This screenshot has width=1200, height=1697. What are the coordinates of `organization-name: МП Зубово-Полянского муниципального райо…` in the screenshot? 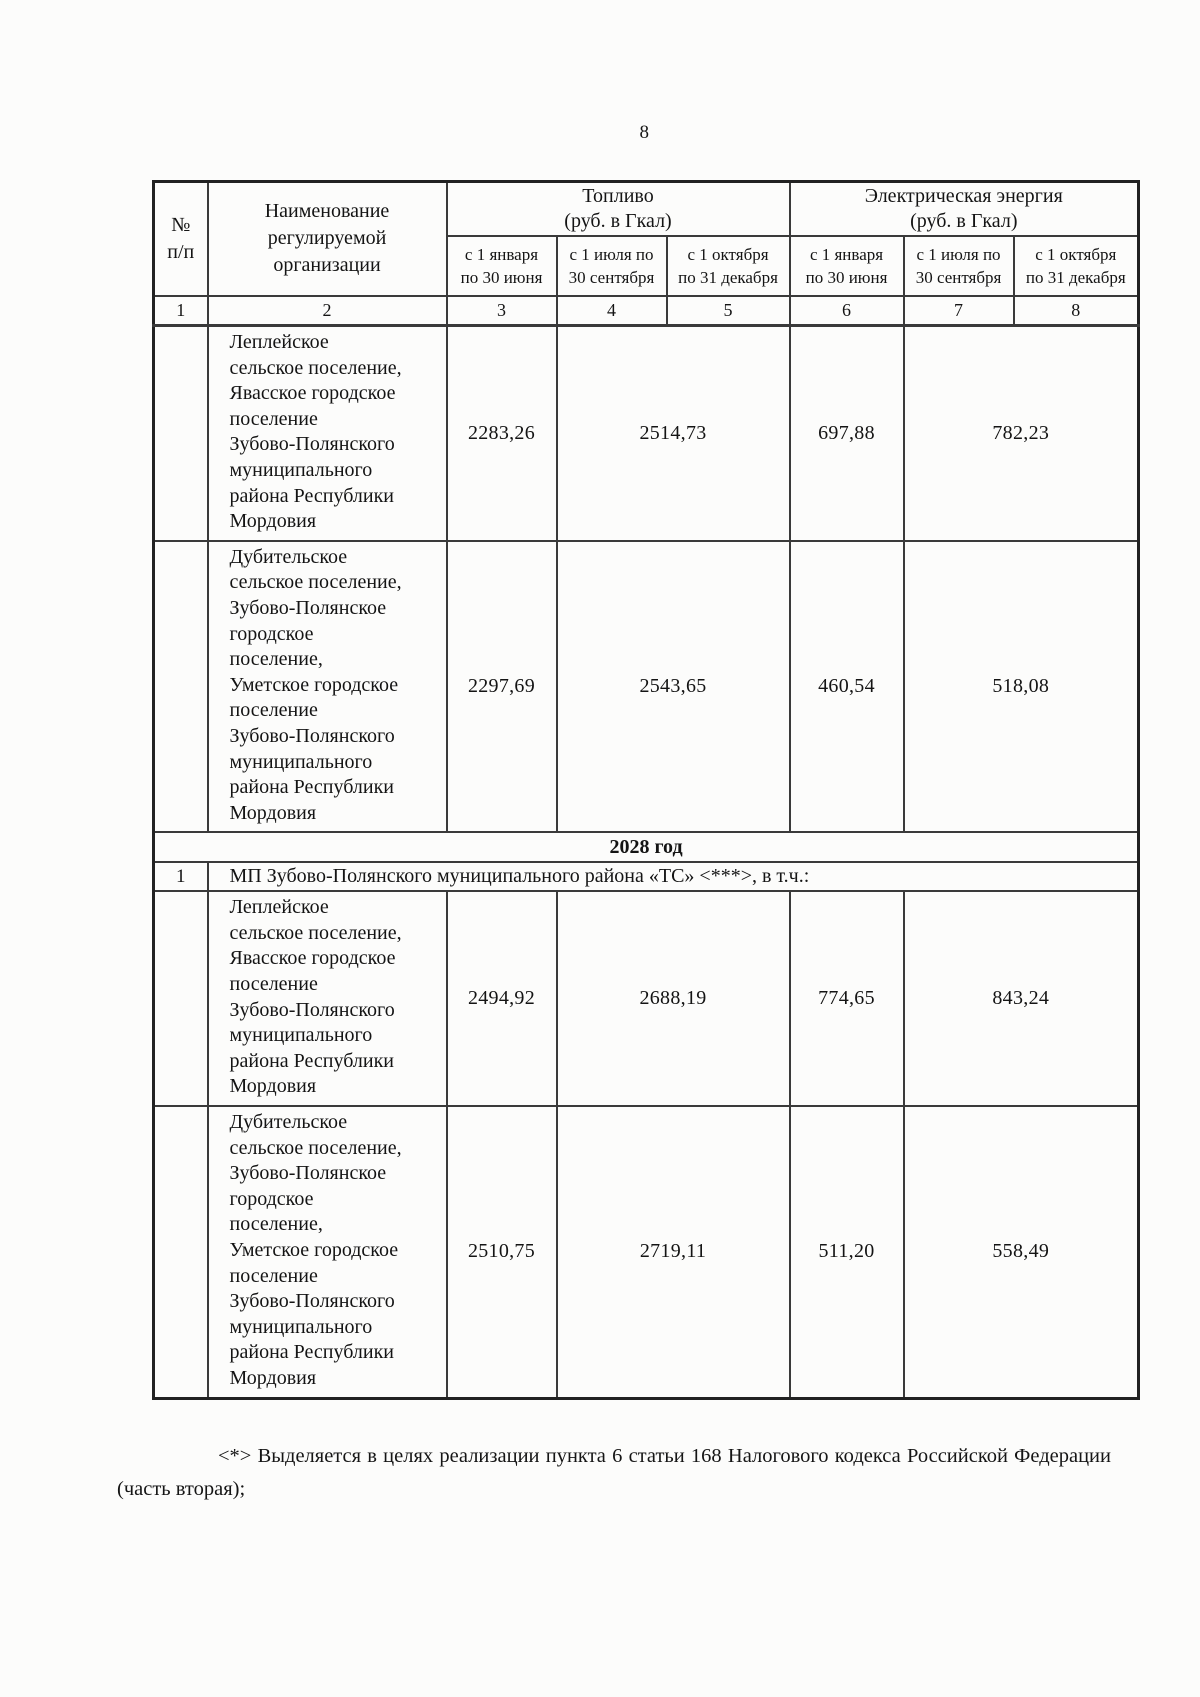 It's located at (673, 877).